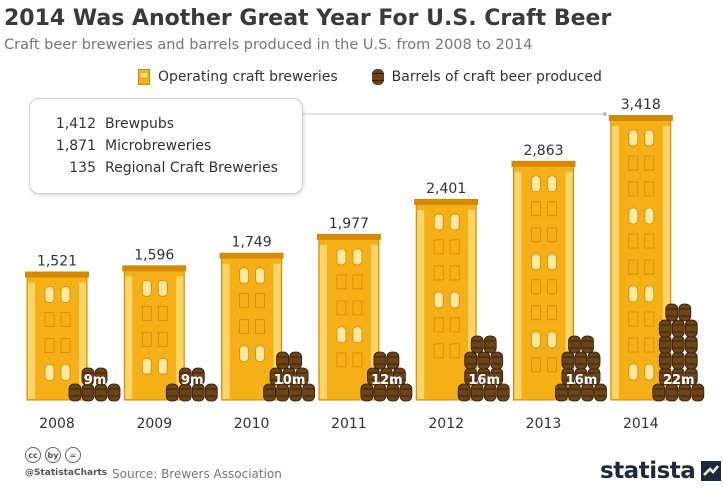  What do you see at coordinates (446, 189) in the screenshot?
I see `brewery-count-label: 2,401` at bounding box center [446, 189].